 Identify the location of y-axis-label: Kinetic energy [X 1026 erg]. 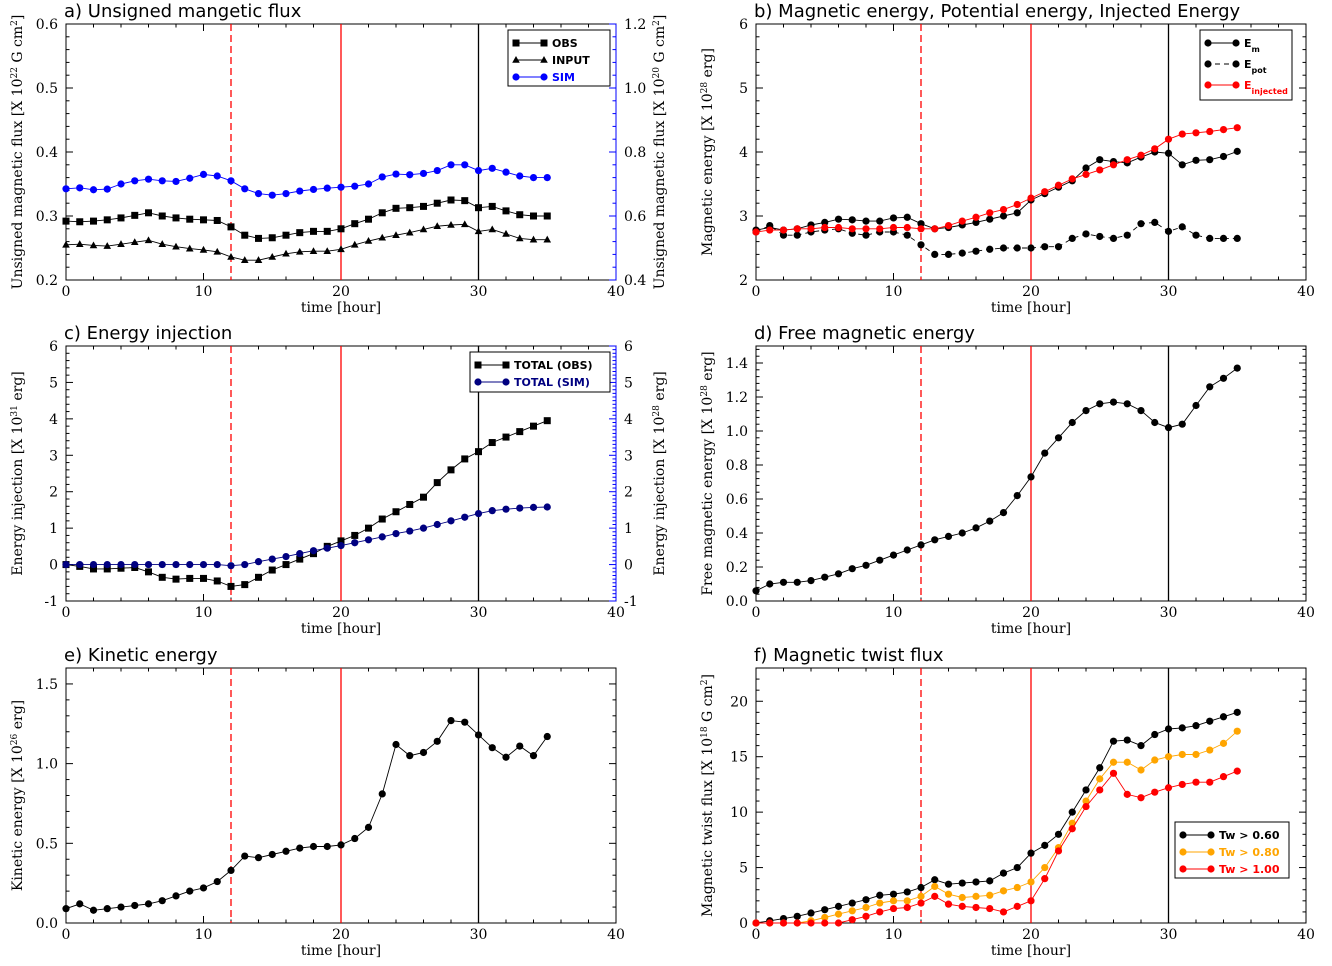
(18, 795).